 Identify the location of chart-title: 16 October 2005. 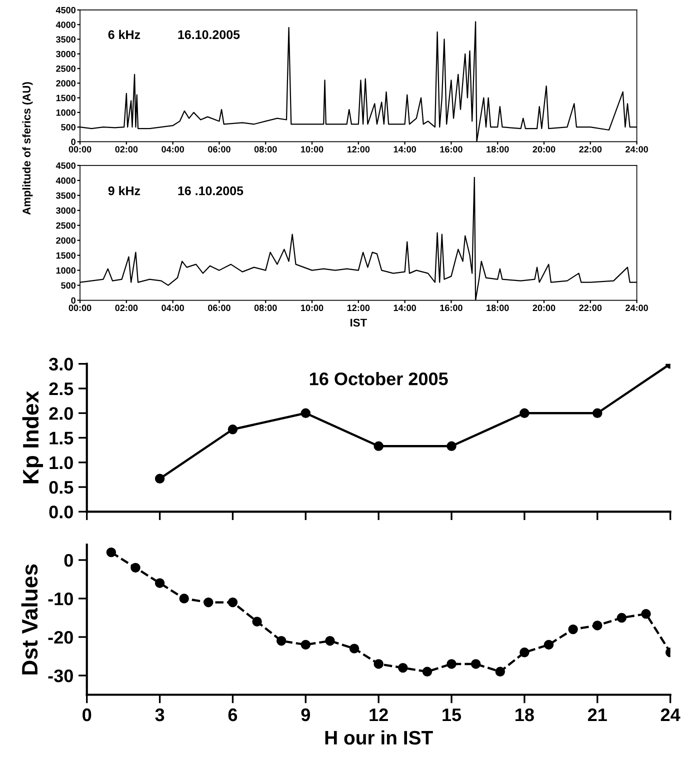
(379, 379).